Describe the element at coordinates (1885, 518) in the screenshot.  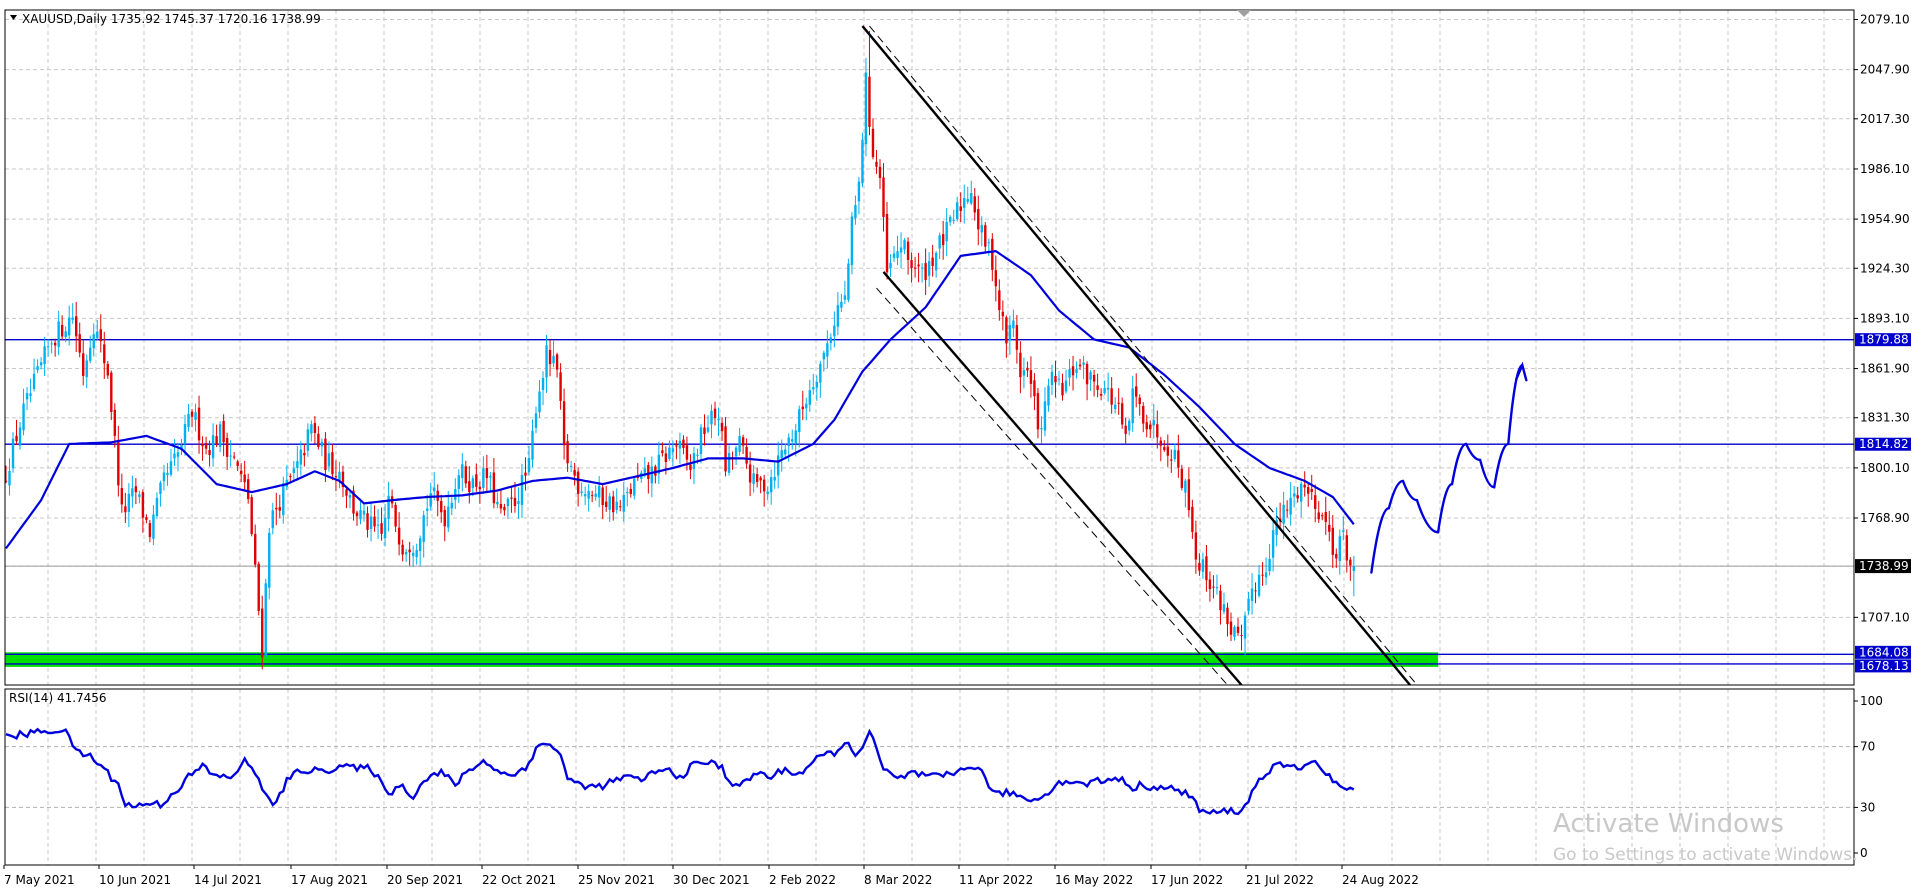
I see `price-tick-label: 1768.90` at that location.